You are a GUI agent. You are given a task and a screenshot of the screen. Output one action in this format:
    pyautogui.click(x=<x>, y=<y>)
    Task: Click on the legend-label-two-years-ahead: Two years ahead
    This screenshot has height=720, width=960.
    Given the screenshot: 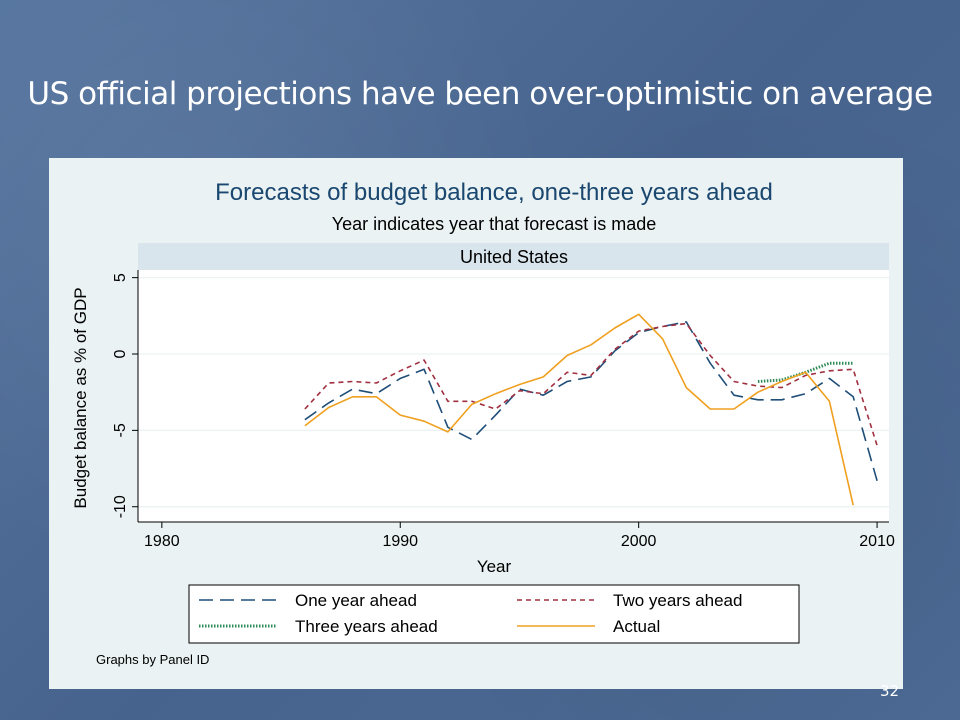 What is the action you would take?
    pyautogui.click(x=677, y=600)
    